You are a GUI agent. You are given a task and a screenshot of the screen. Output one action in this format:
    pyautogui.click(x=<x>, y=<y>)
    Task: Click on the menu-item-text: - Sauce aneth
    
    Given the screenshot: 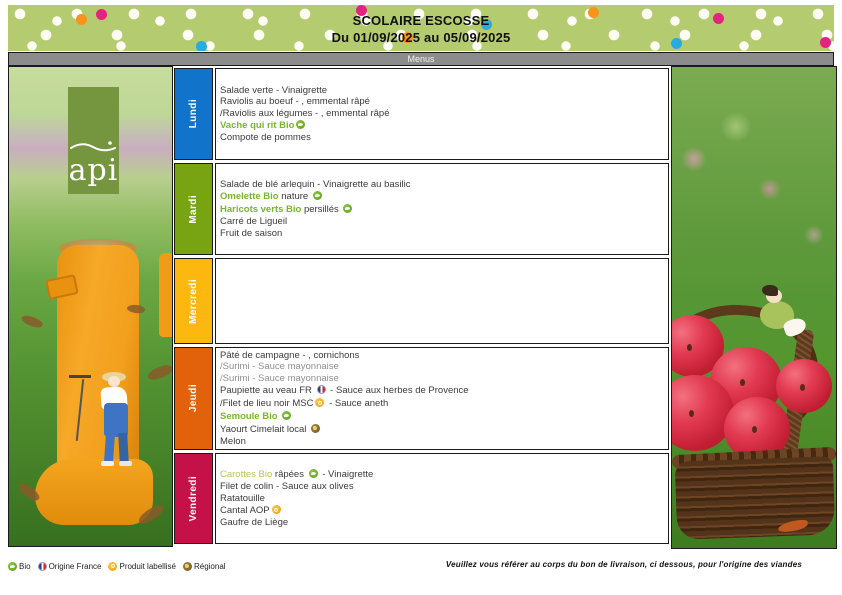 What is the action you would take?
    pyautogui.click(x=357, y=403)
    